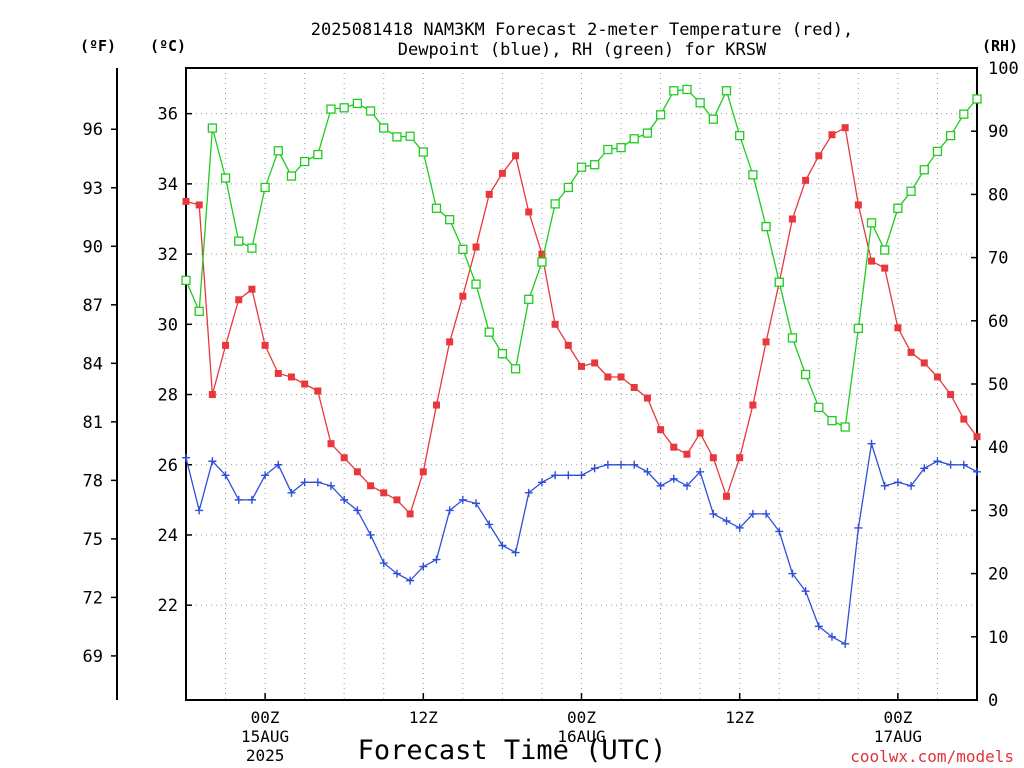 This screenshot has height=768, width=1024. I want to click on rh-tick-label: 50, so click(998, 385).